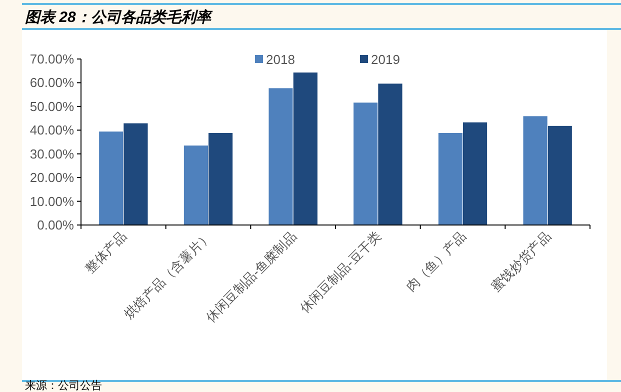 The image size is (621, 392). I want to click on y-tick-label: 20.00%, so click(52, 178).